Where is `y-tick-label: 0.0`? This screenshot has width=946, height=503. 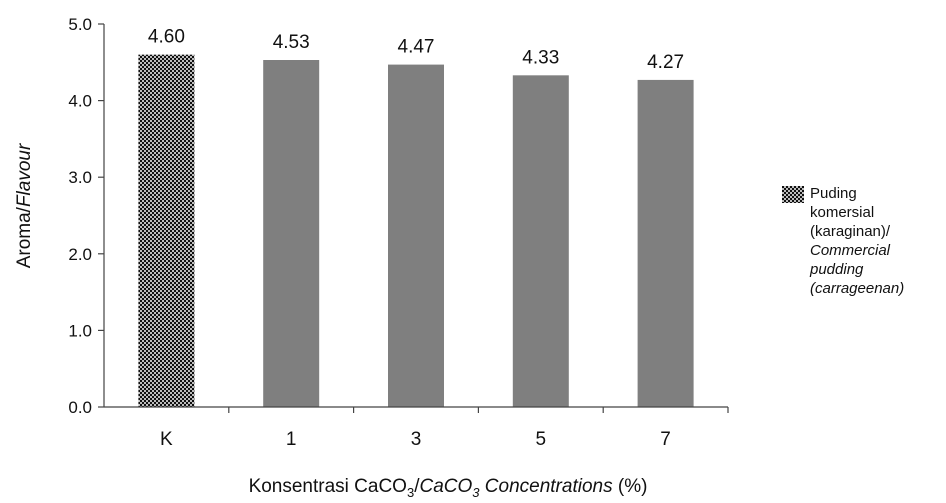 y-tick-label: 0.0 is located at coordinates (80, 407).